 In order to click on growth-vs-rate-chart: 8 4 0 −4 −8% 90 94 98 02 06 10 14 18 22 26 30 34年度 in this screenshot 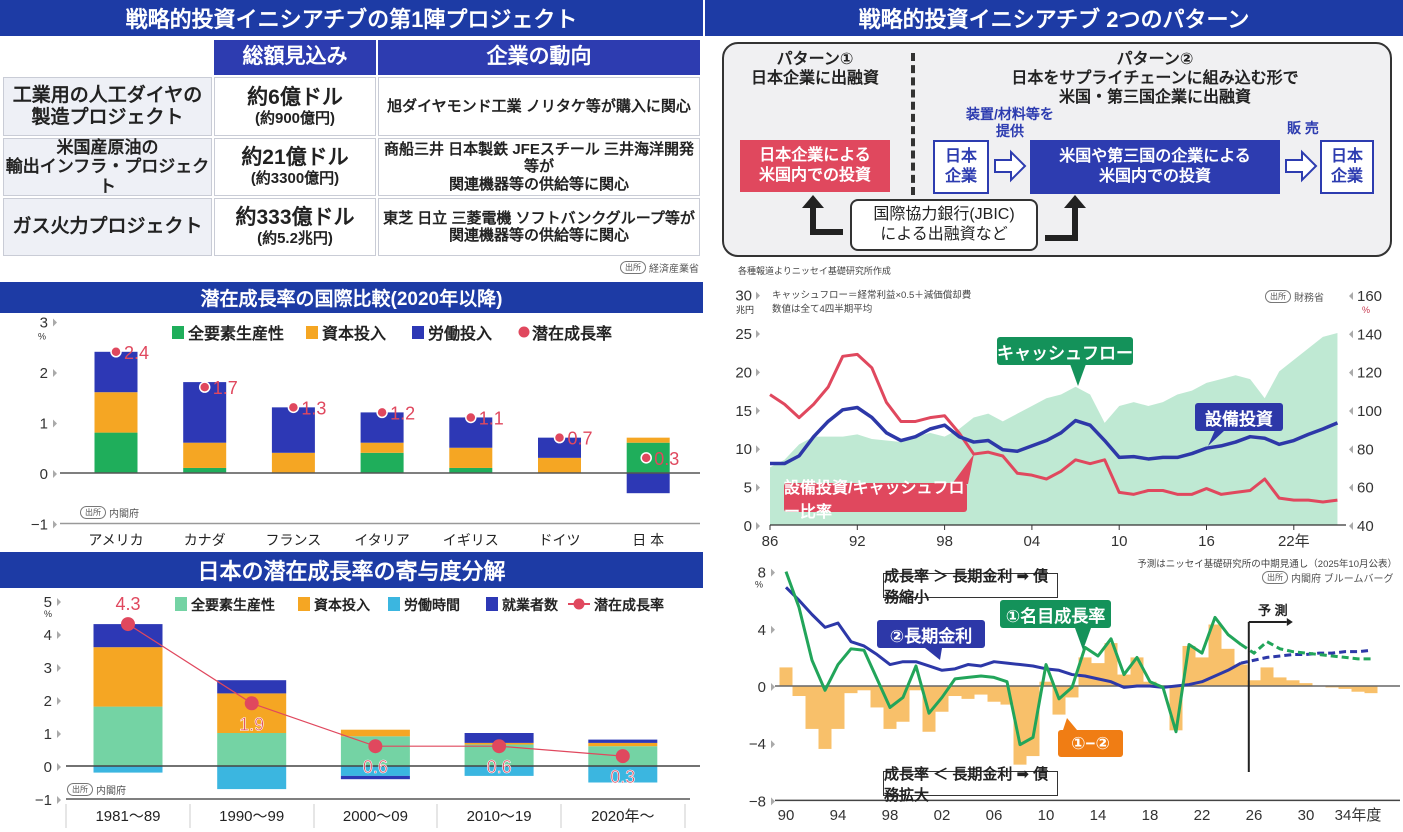, I will do `click(1074, 694)`.